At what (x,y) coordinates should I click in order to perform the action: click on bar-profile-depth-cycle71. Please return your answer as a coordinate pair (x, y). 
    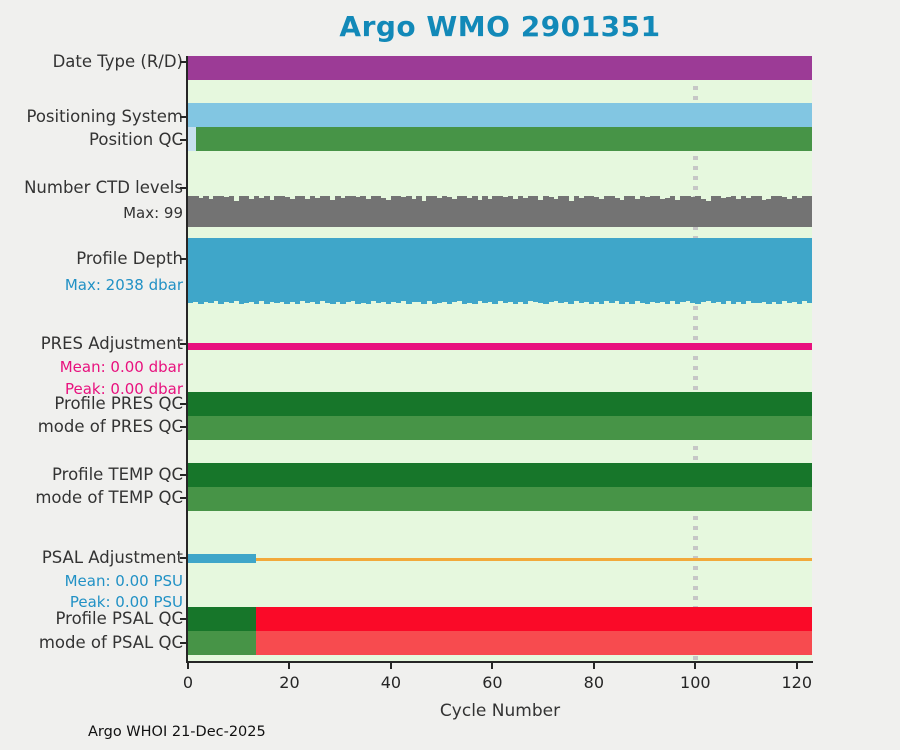
    Looking at the image, I should click on (551, 270).